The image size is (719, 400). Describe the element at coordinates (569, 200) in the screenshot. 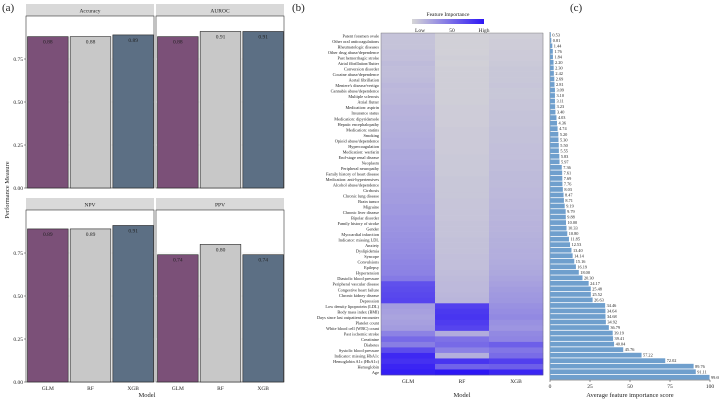

I see `importance-value-label: 8.71` at that location.